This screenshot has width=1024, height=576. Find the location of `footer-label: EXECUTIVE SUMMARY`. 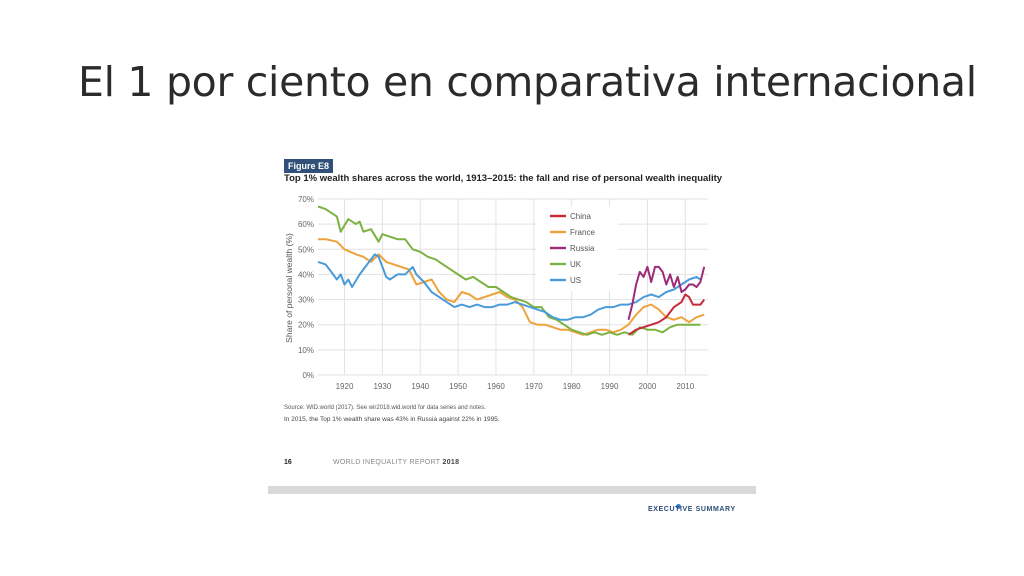

footer-label: EXECUTIVE SUMMARY is located at coordinates (692, 509).